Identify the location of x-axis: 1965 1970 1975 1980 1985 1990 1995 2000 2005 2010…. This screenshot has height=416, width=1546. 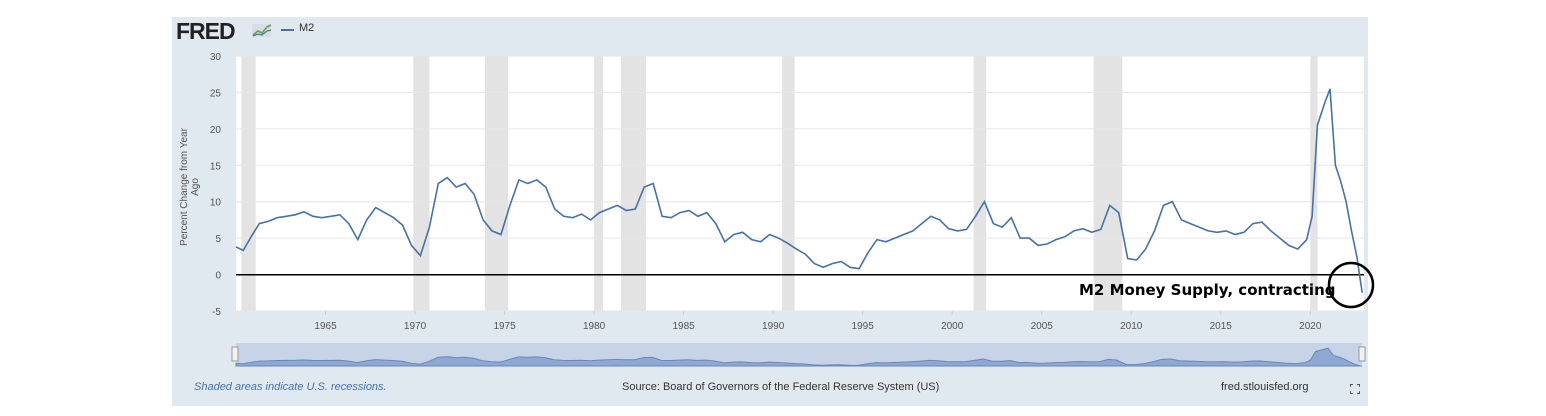
(818, 321).